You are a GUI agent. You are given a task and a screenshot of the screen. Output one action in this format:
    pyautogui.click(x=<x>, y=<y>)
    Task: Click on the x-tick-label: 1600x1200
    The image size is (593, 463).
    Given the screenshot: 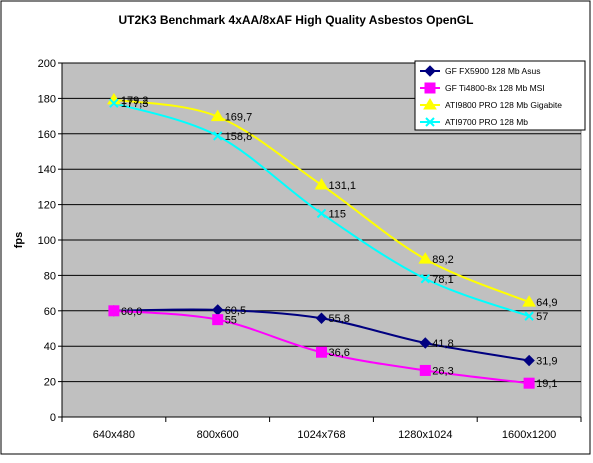 What is the action you would take?
    pyautogui.click(x=529, y=435)
    